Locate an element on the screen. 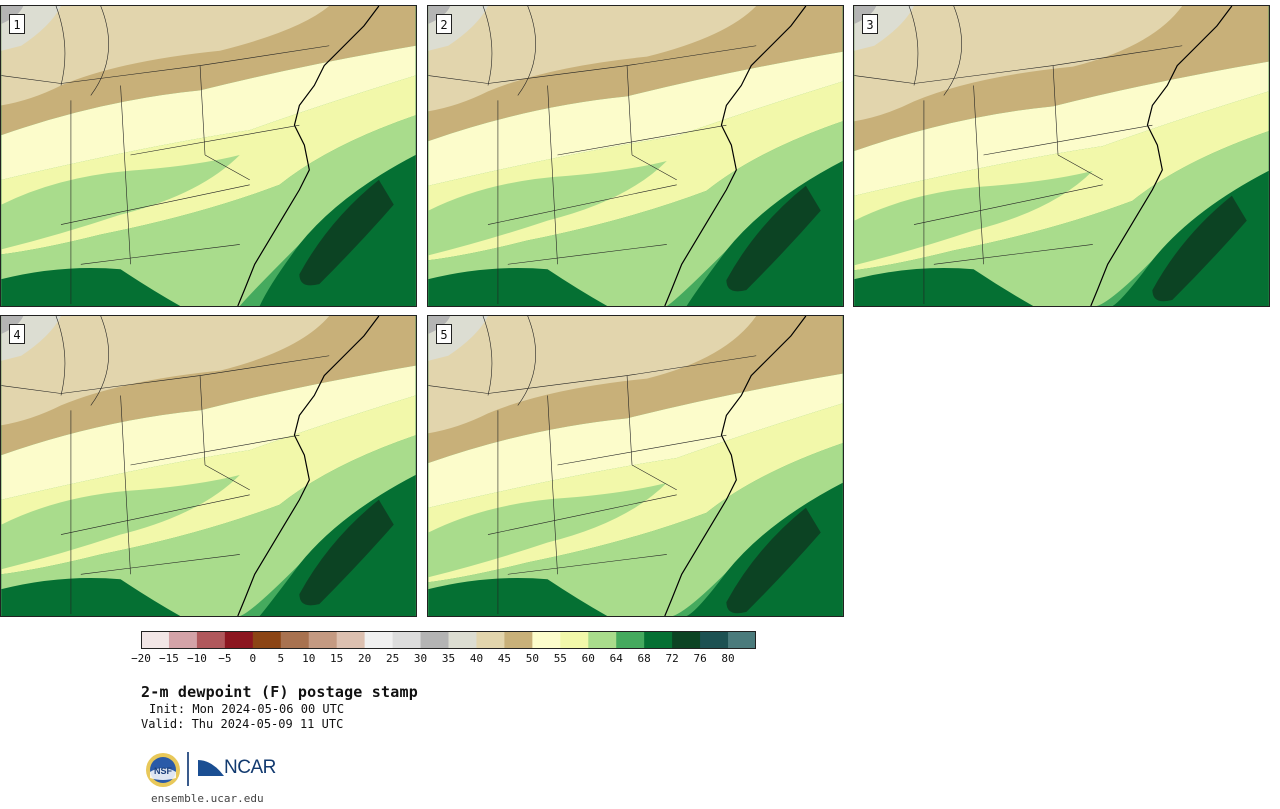 This screenshot has height=809, width=1280. nsf-logo-text: NSF is located at coordinates (163, 771).